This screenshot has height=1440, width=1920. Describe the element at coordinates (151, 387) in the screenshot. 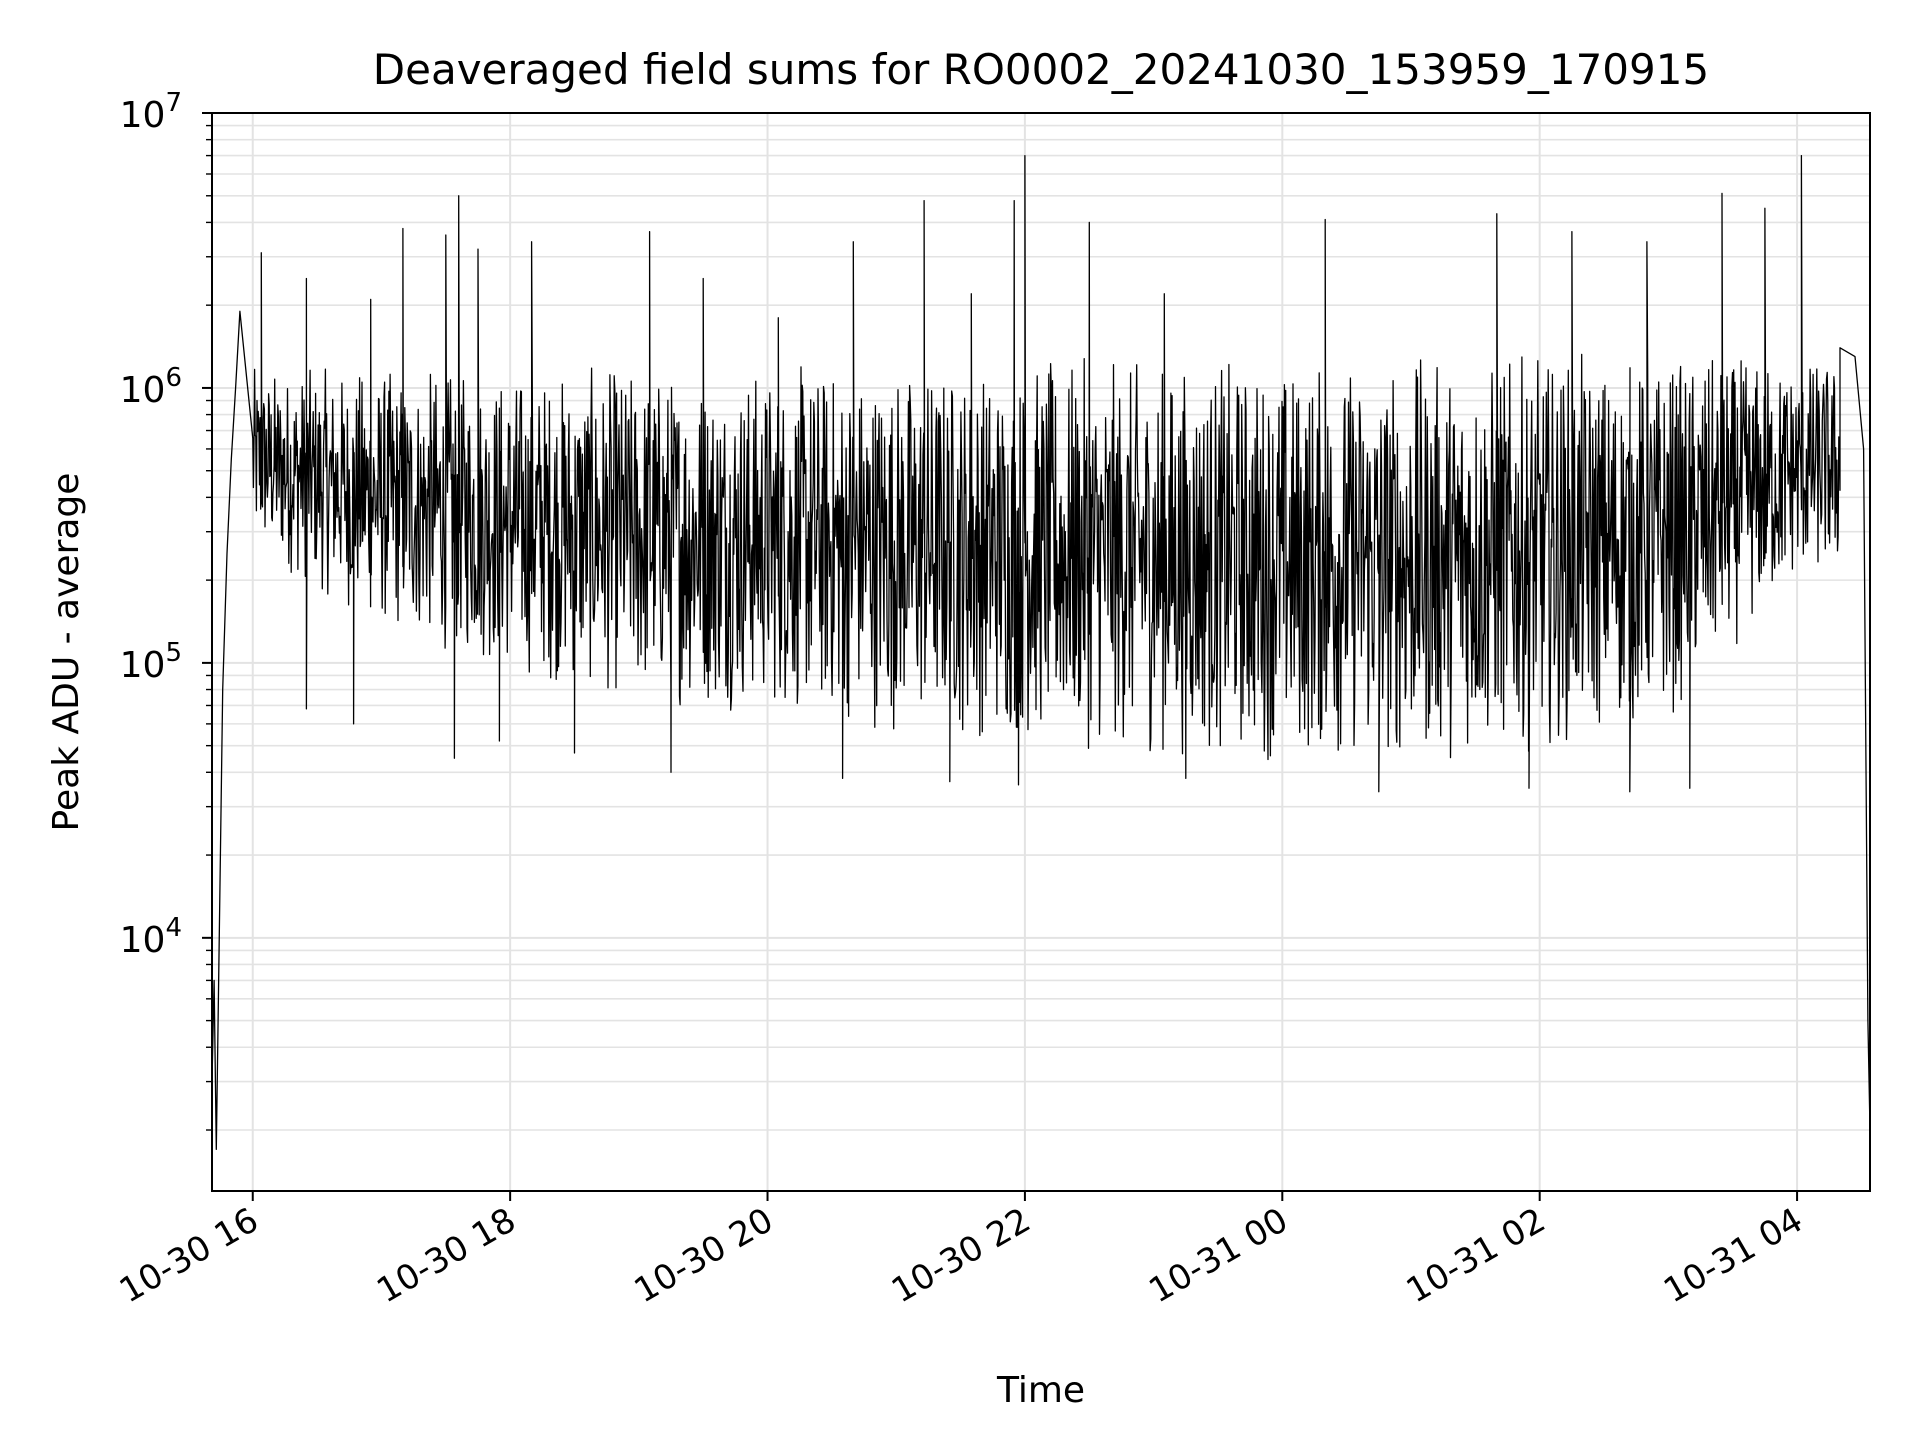

I see `y-tick-label: 10⁶` at that location.